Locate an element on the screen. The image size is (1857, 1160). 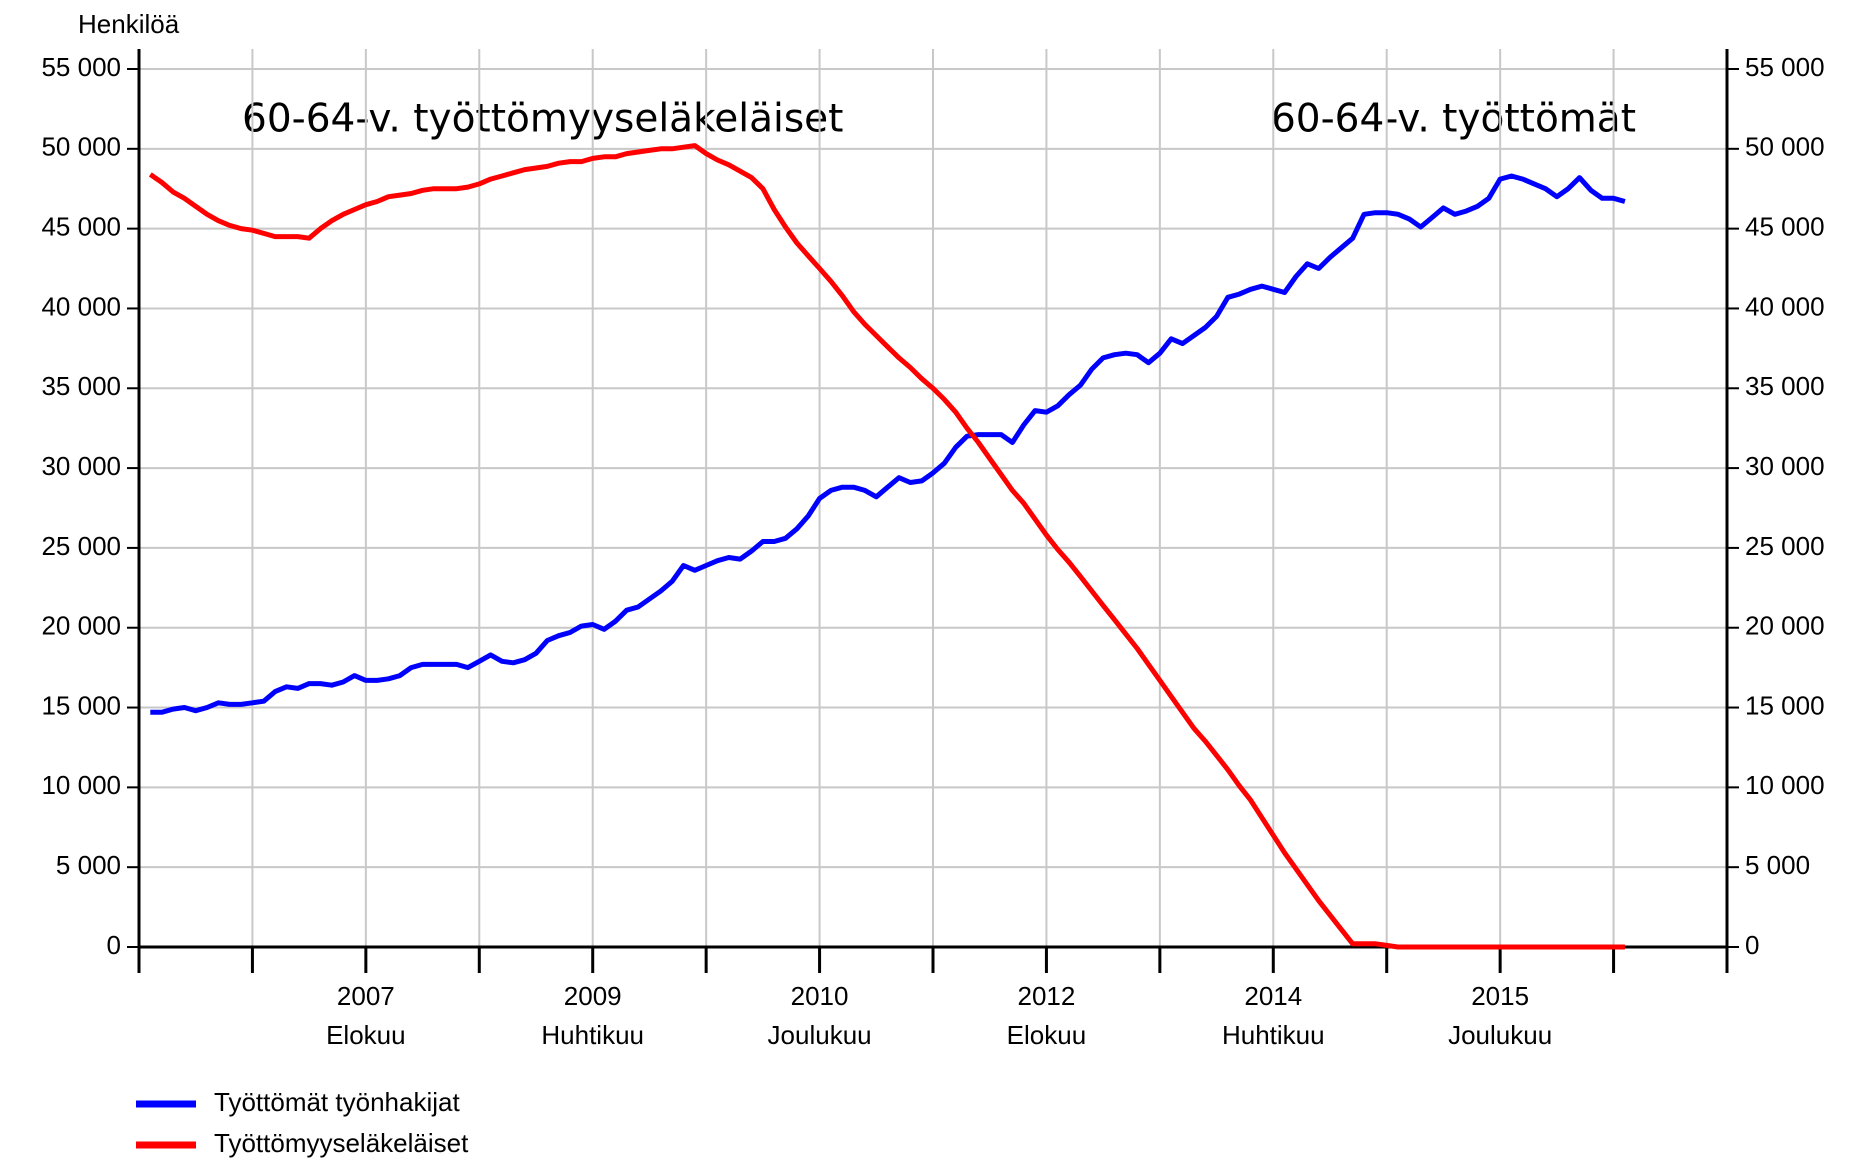
y2-tick-label: 15 000 is located at coordinates (1785, 705).